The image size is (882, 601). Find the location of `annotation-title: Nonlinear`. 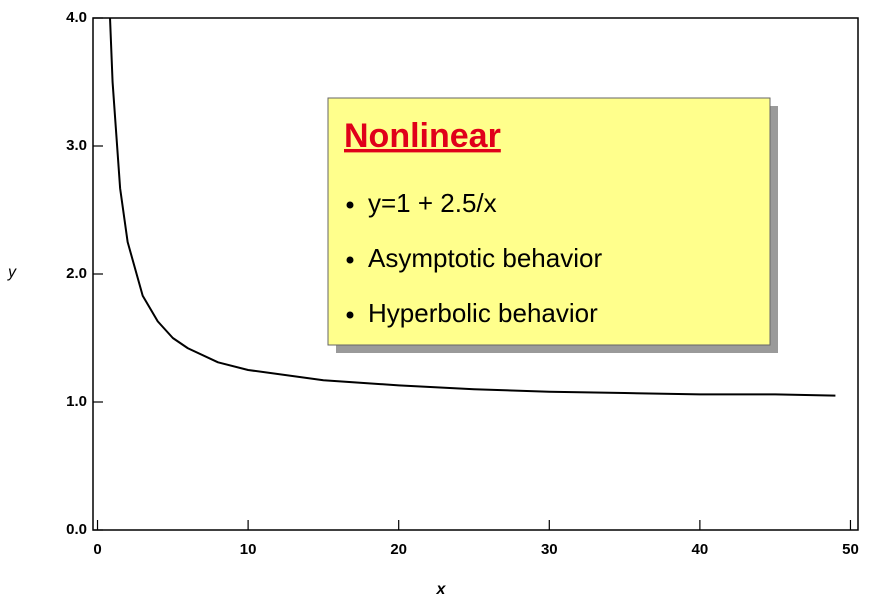

annotation-title: Nonlinear is located at coordinates (422, 136).